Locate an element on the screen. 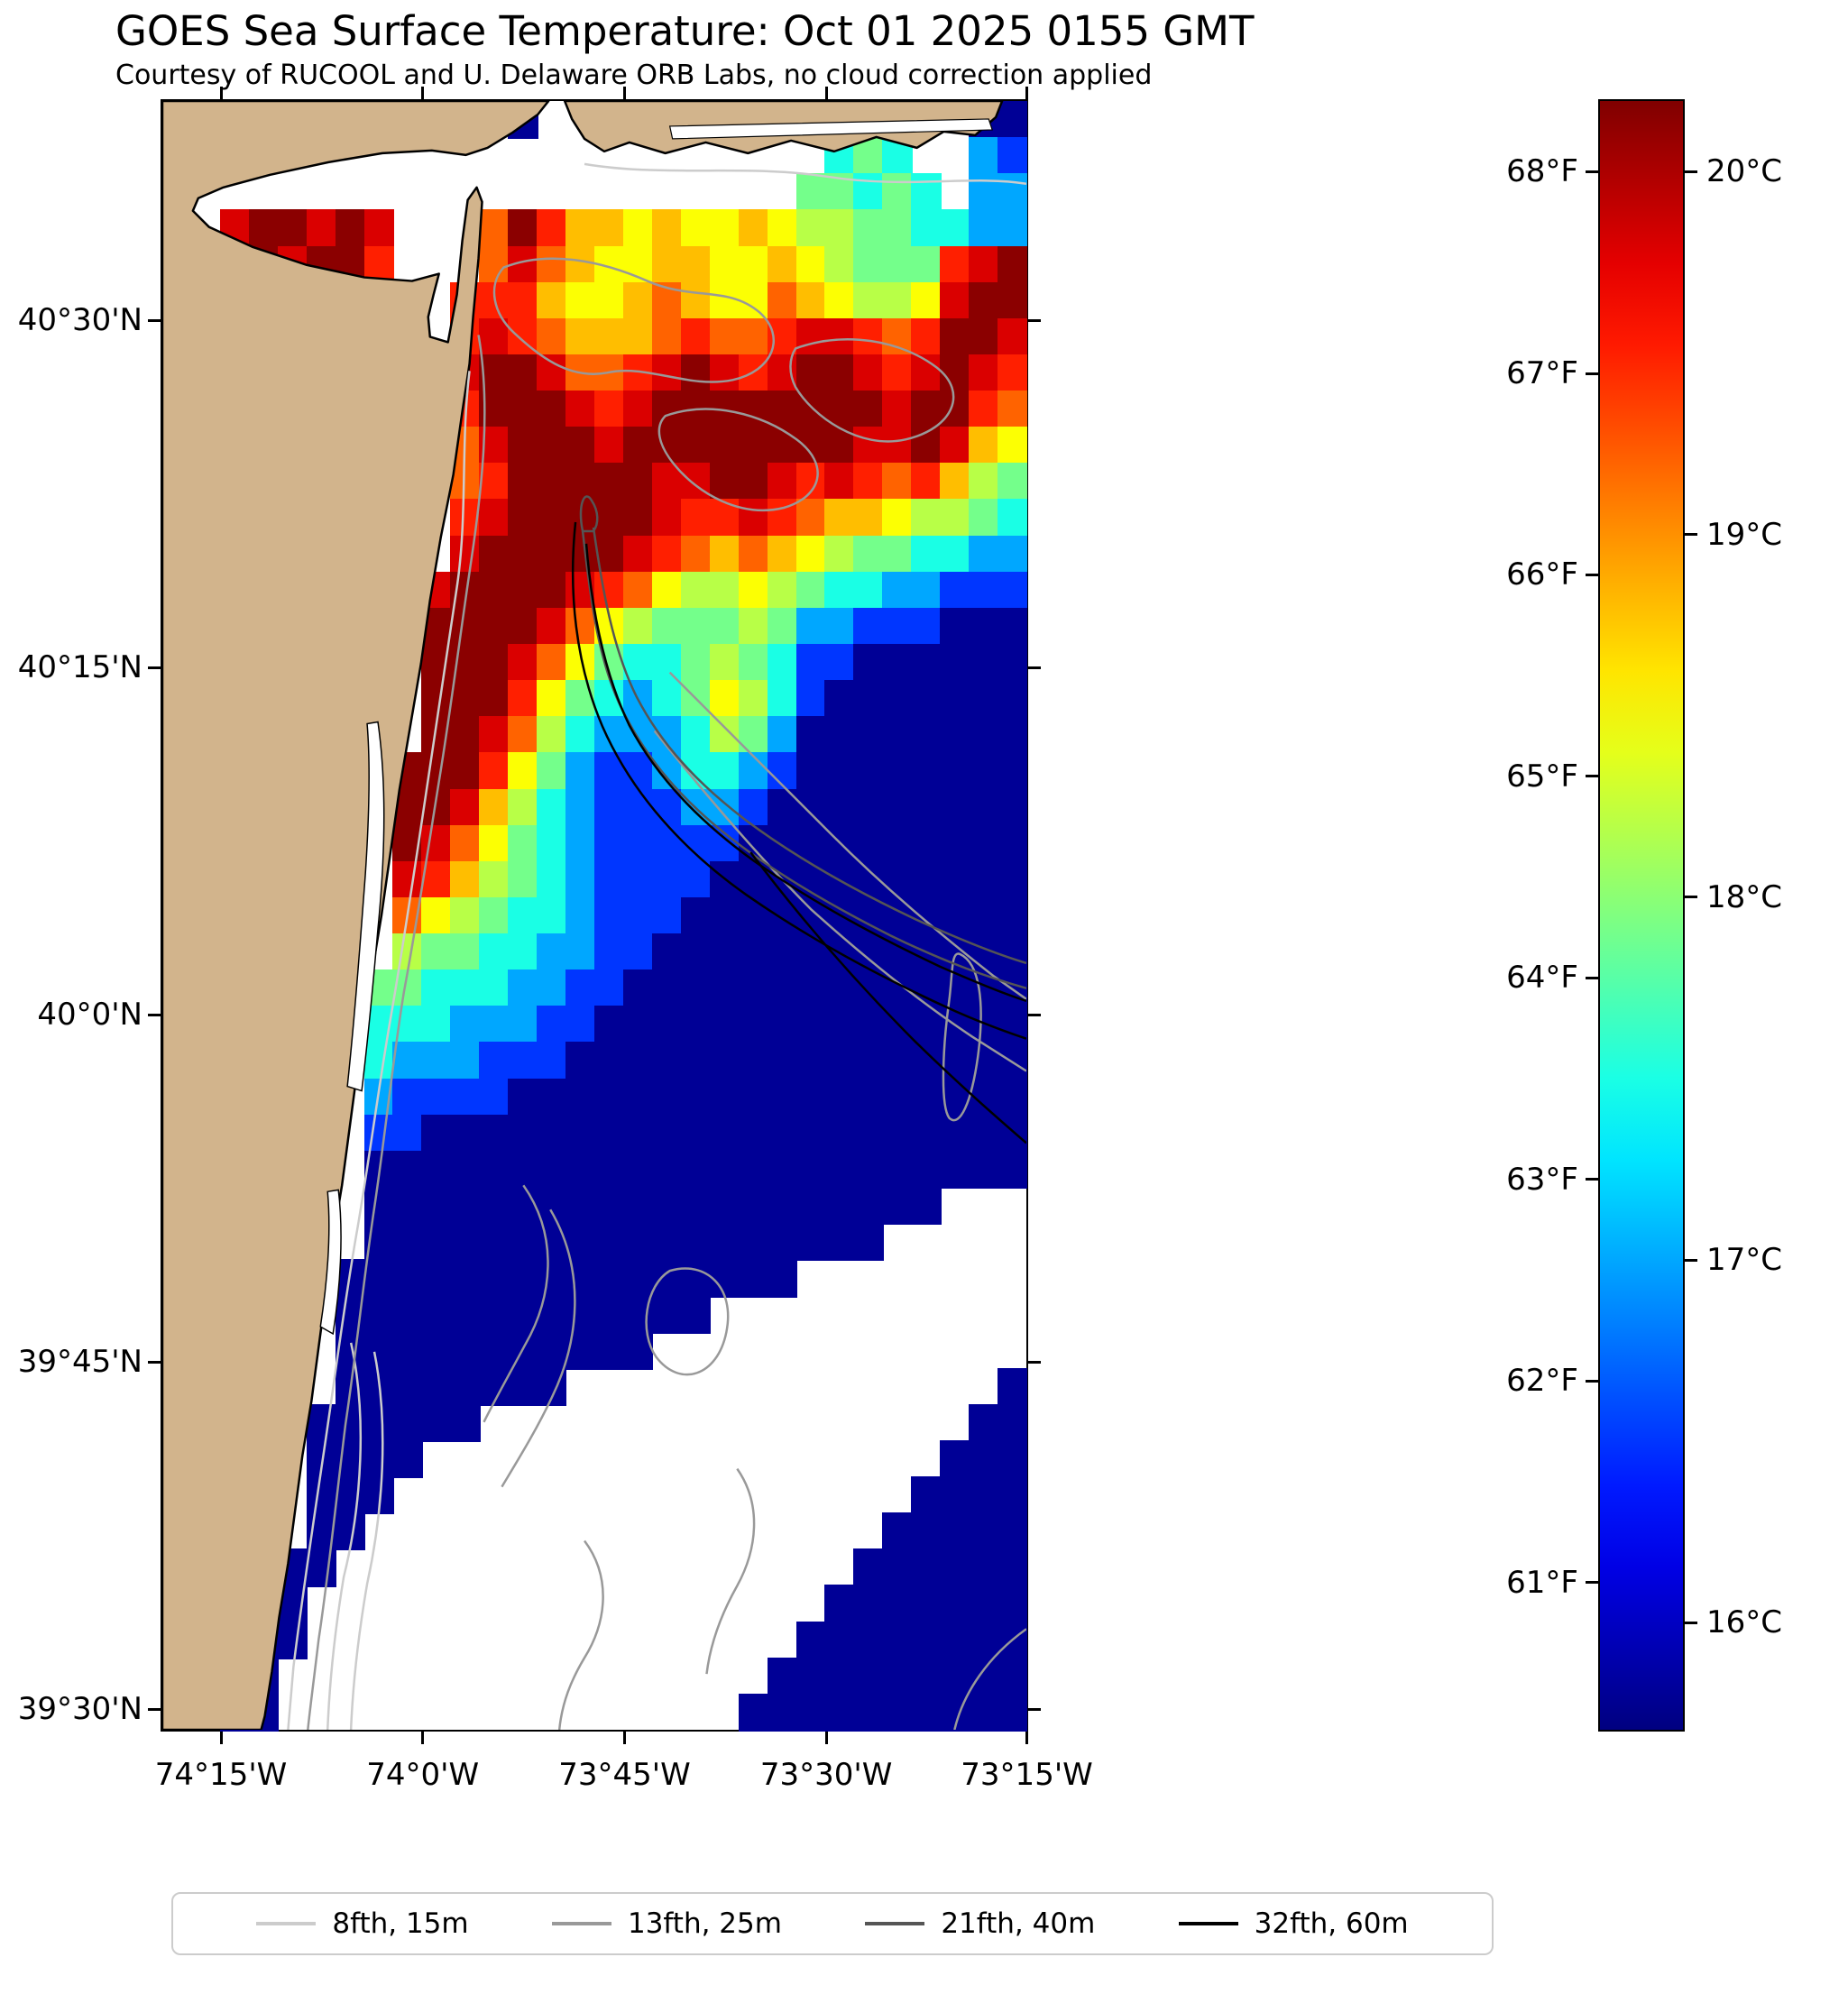  colorbar-celsius-tick is located at coordinates (1691, 1622).